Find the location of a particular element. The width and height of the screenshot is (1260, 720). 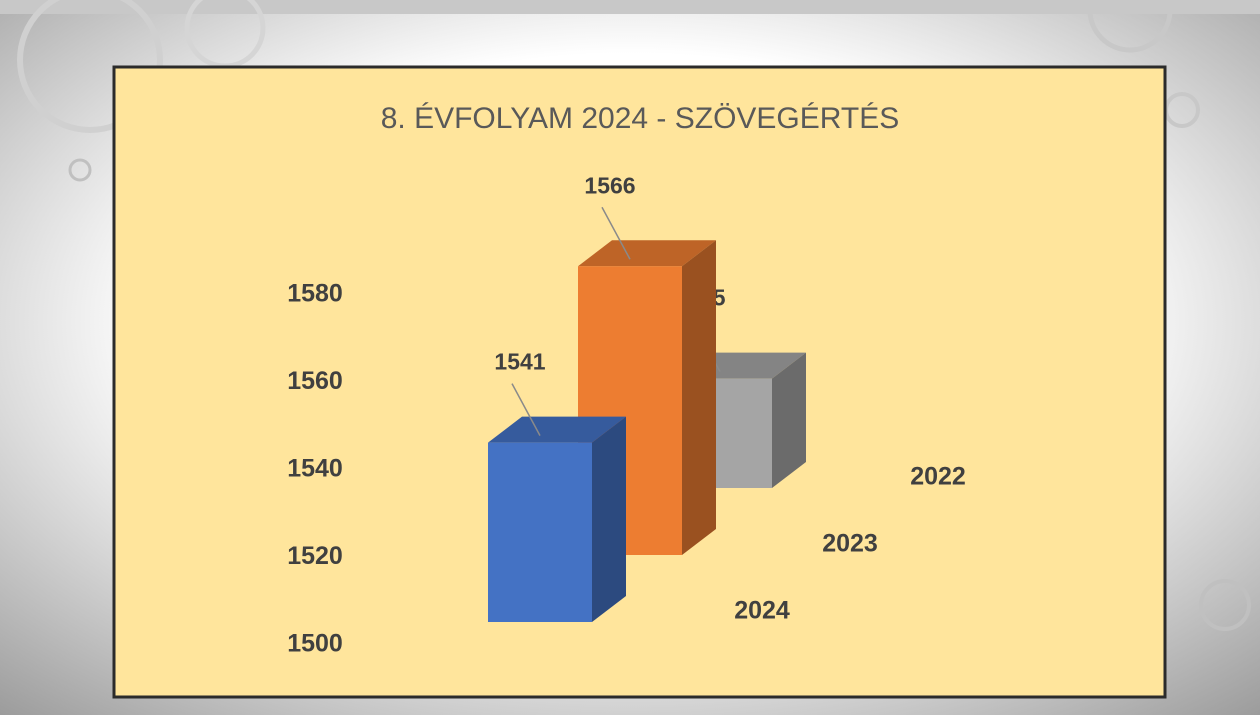

y-tick-label: 1500 is located at coordinates (315, 644).